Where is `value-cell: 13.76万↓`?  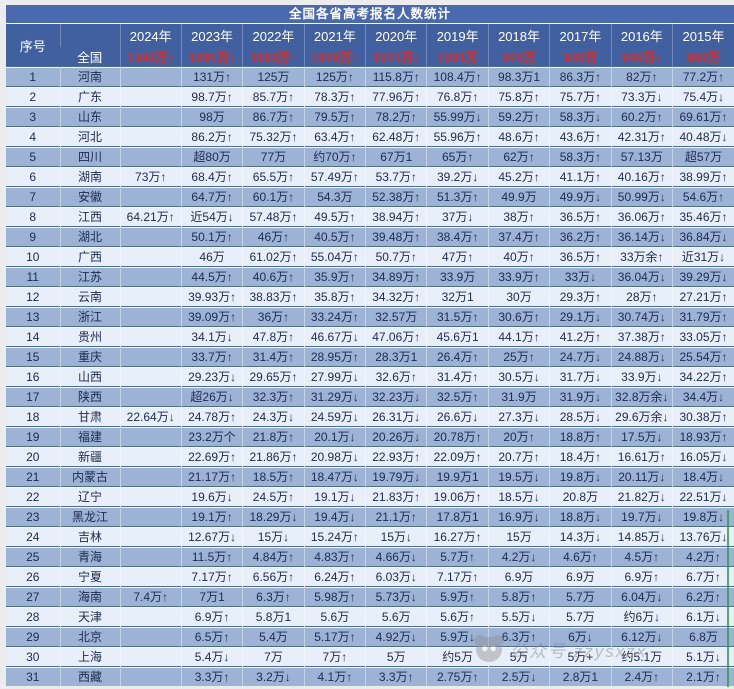
value-cell: 13.76万↓ is located at coordinates (703, 536).